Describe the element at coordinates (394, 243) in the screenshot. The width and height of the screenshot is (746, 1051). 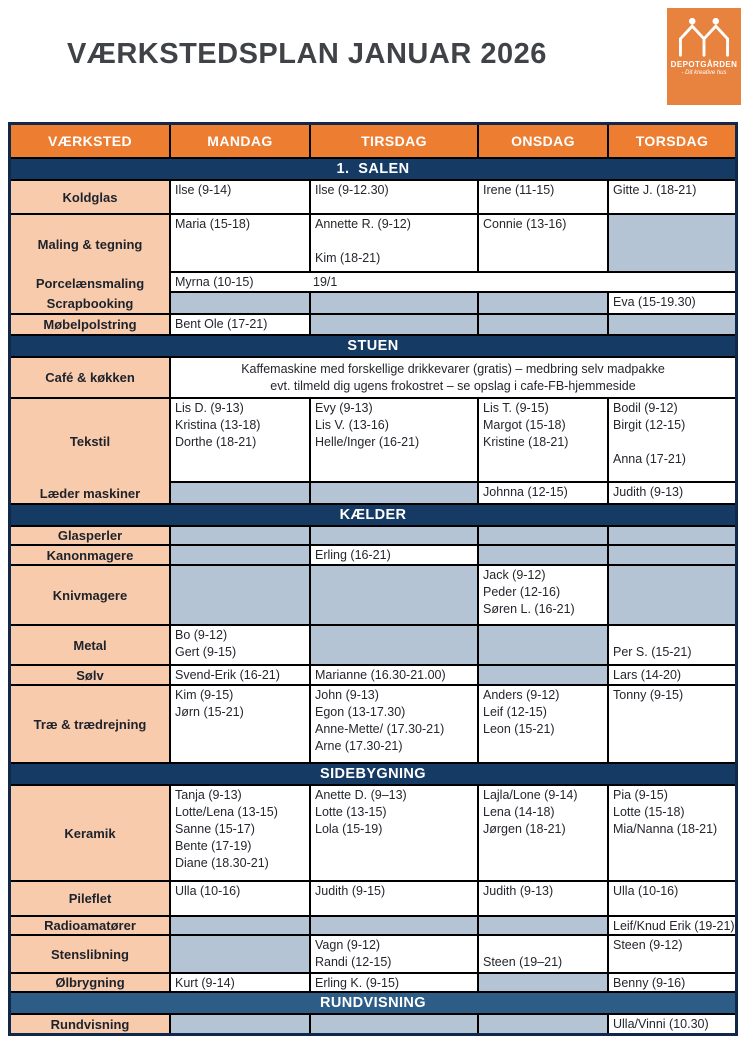
I see `cell-maling-tegning-tirsdag: Annette R. (9-12) Kim (18-21)` at that location.